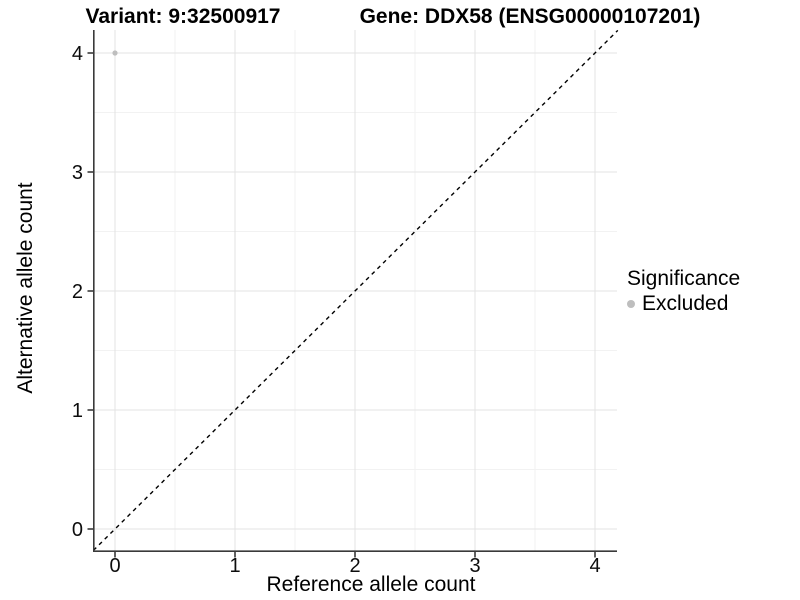 The image size is (800, 600). What do you see at coordinates (25, 288) in the screenshot?
I see `y-axis-title: Alternative allele count` at bounding box center [25, 288].